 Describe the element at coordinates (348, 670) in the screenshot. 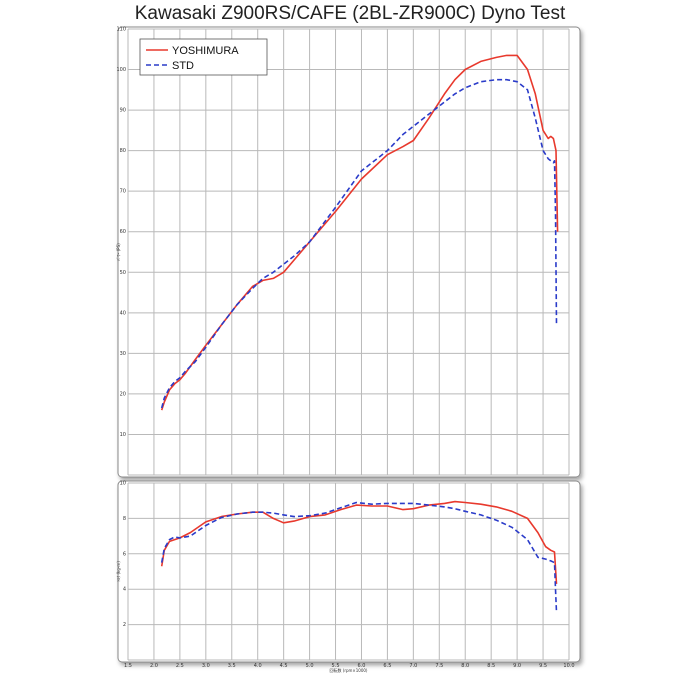

I see `x-axis-label: 回転数 (rpm×1000)` at that location.